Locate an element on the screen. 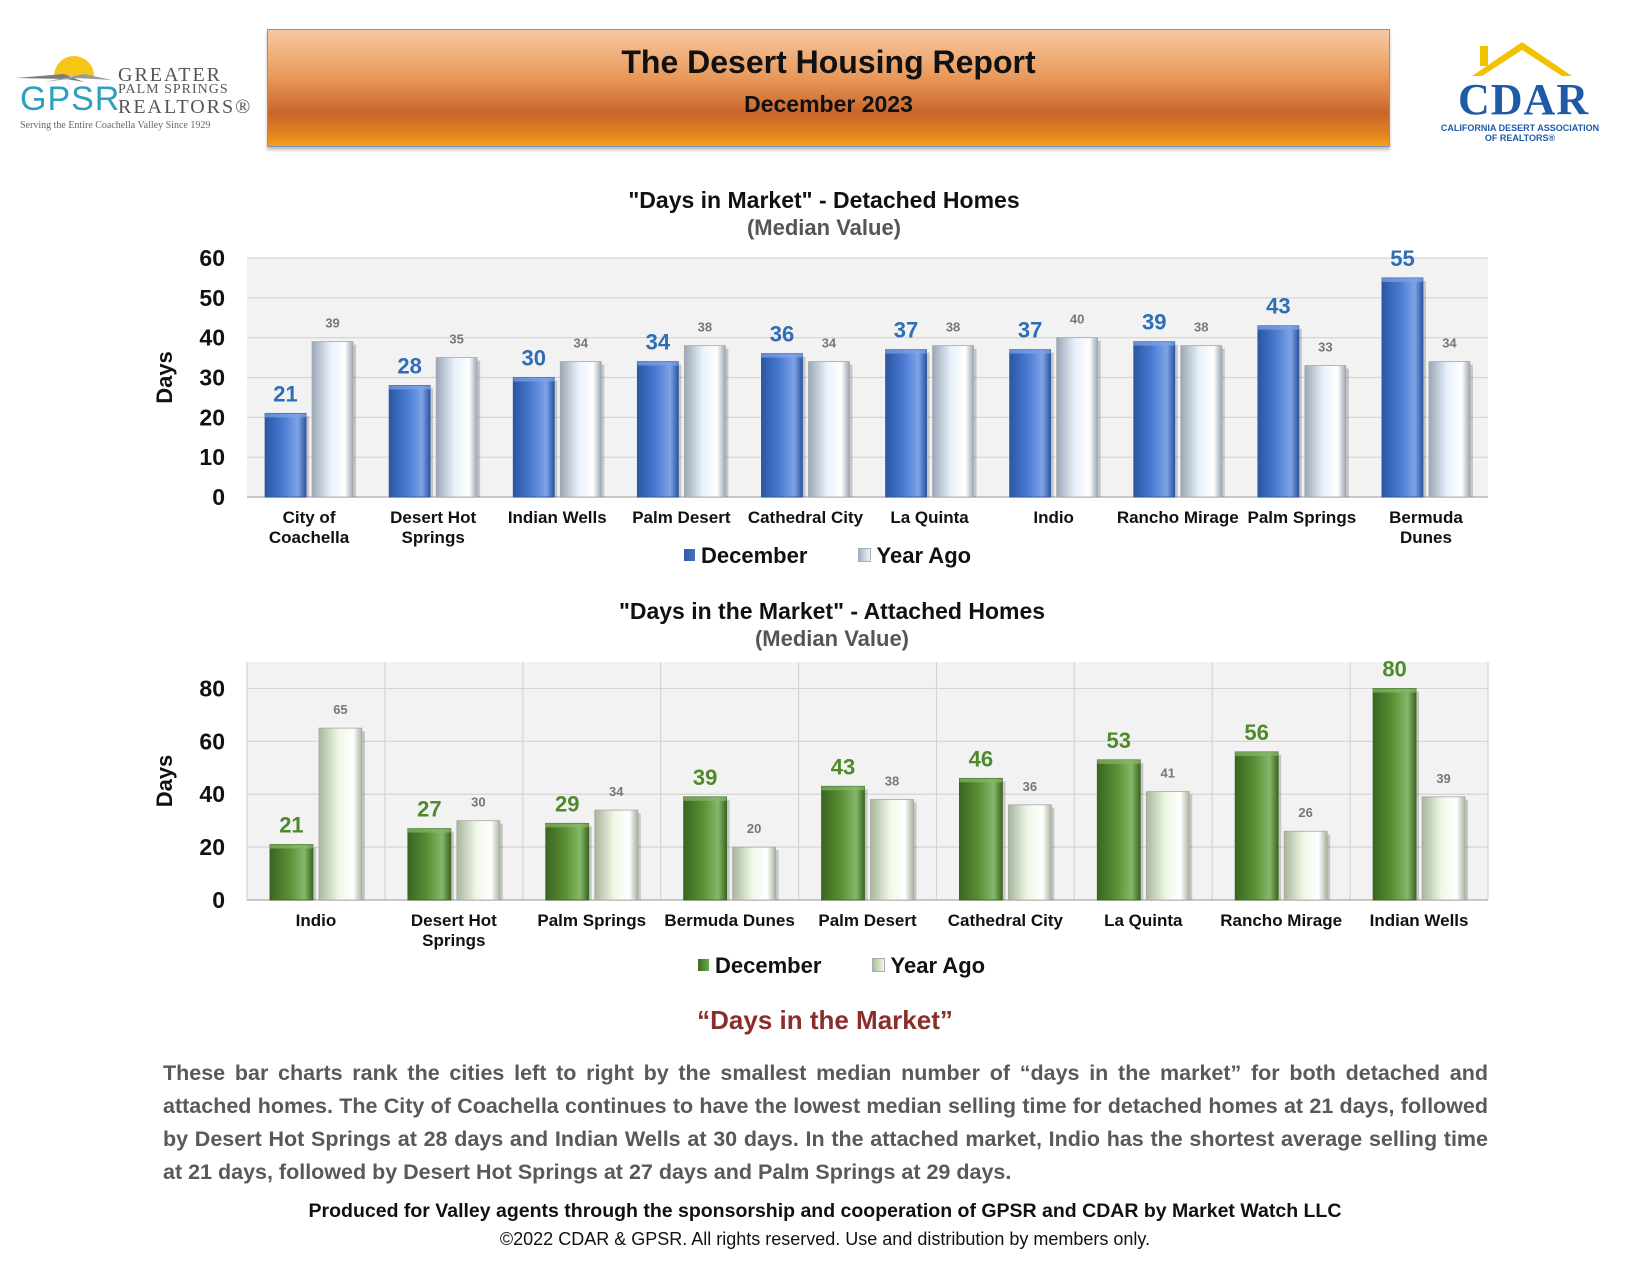 This screenshot has height=1275, width=1650. legend-item-december: December is located at coordinates (745, 556).